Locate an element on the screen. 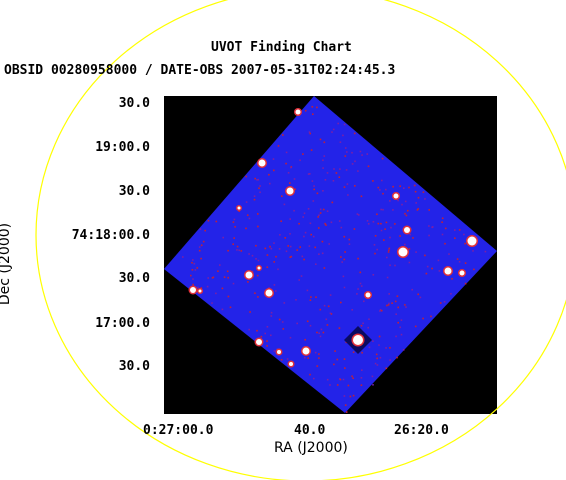  x-tick-label: 26:20.0 is located at coordinates (421, 430).